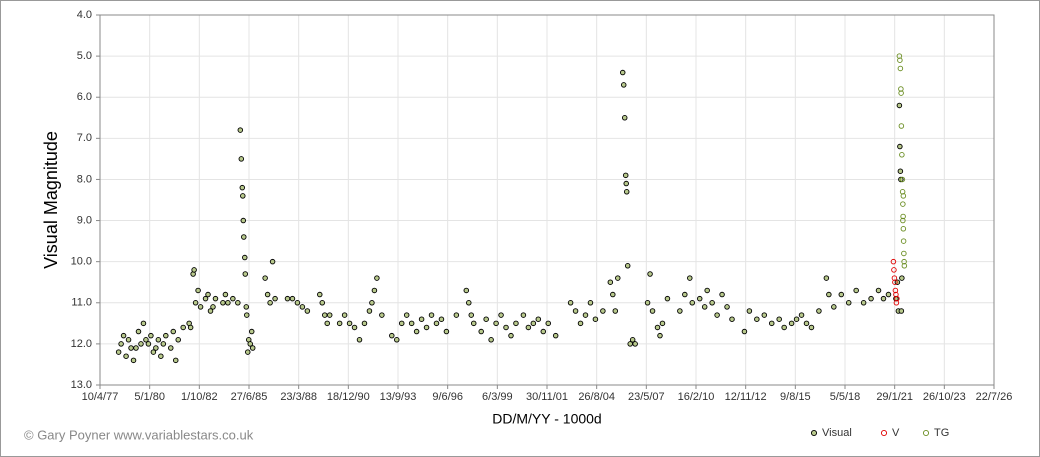 This screenshot has width=1040, height=457. Describe the element at coordinates (81, 262) in the screenshot. I see `y-tick-label: 10.0` at that location.